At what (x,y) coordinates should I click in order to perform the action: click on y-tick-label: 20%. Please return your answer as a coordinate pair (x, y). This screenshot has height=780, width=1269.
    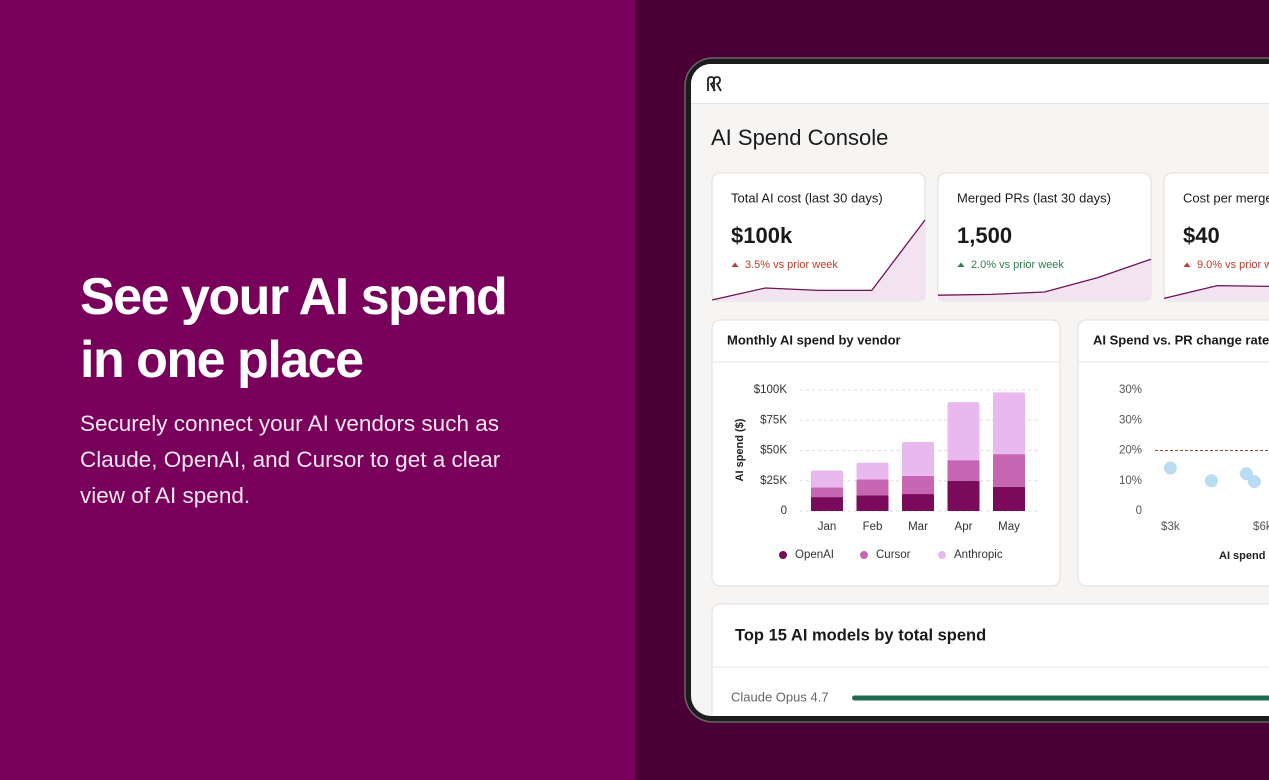
    Looking at the image, I should click on (1130, 451).